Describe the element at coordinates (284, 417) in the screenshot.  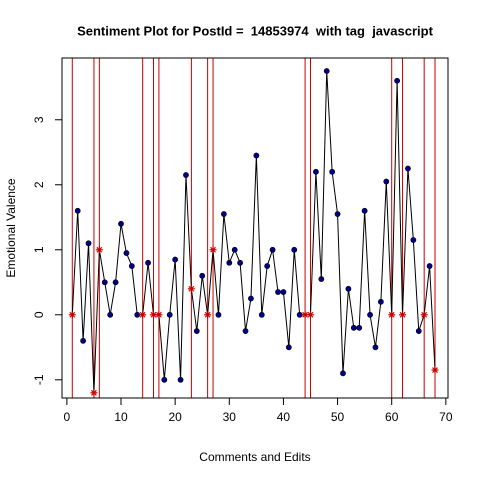
I see `x-tick-label: 40` at that location.